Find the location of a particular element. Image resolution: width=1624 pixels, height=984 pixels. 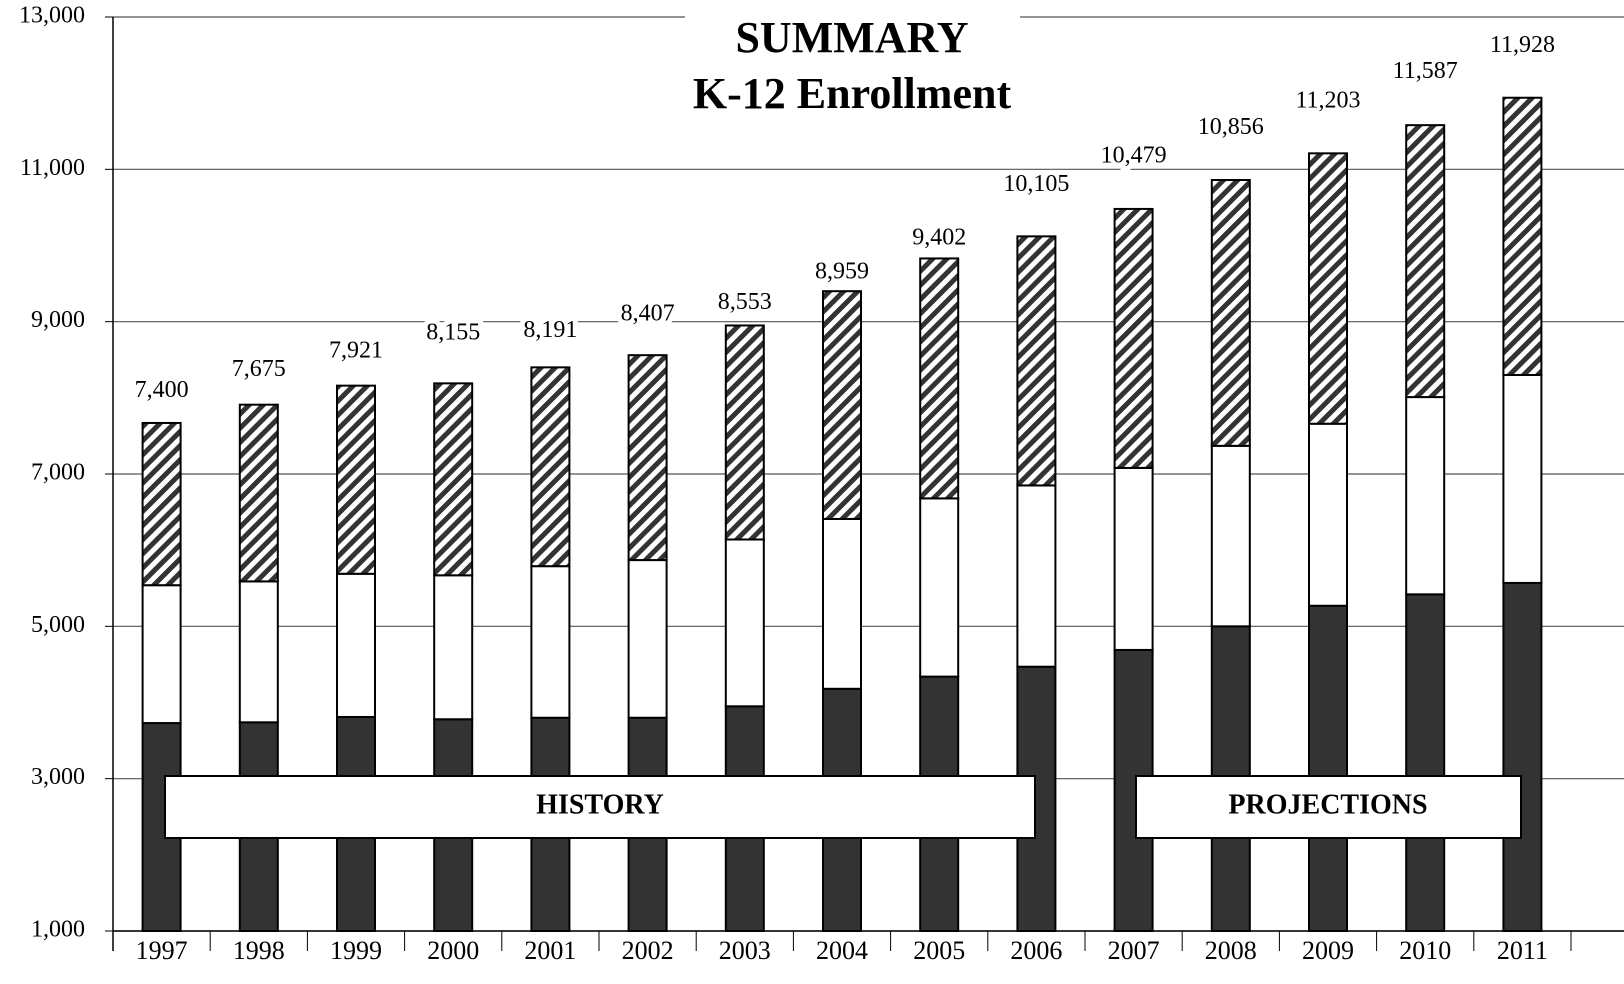

y-tick-label: 3,000 is located at coordinates (58, 777).